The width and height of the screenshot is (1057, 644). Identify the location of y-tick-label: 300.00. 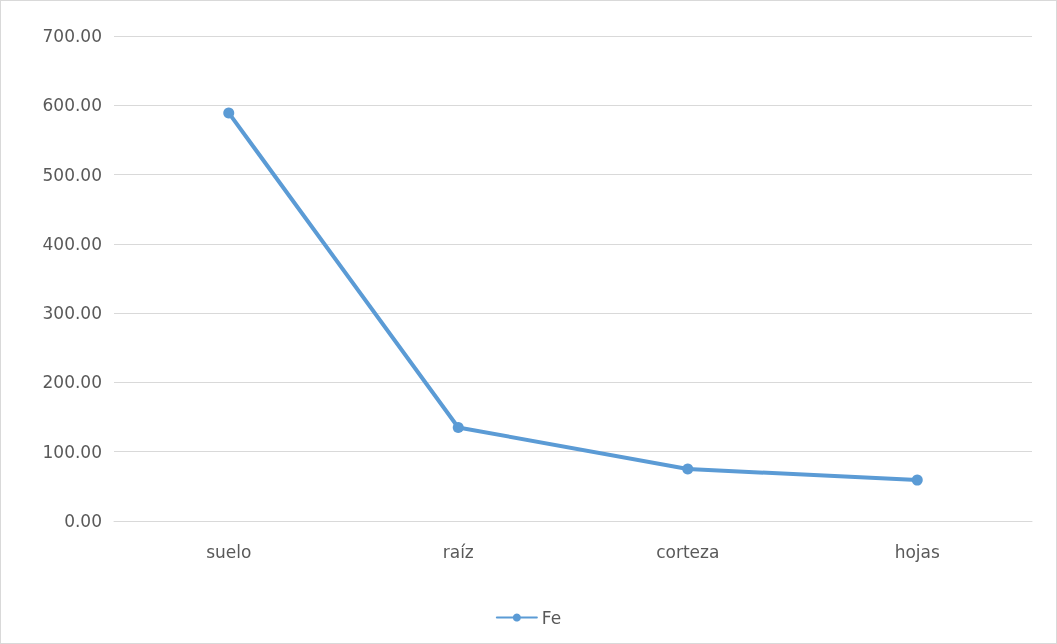
(72, 313).